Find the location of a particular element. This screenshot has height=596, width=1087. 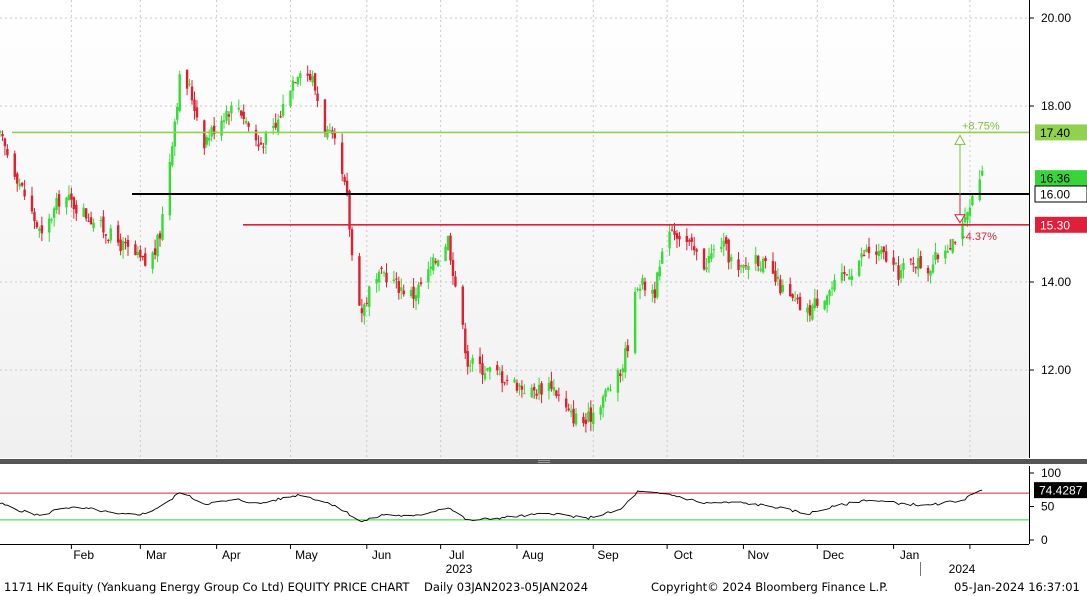

level-tag-16-00: 16.00 is located at coordinates (1055, 195).